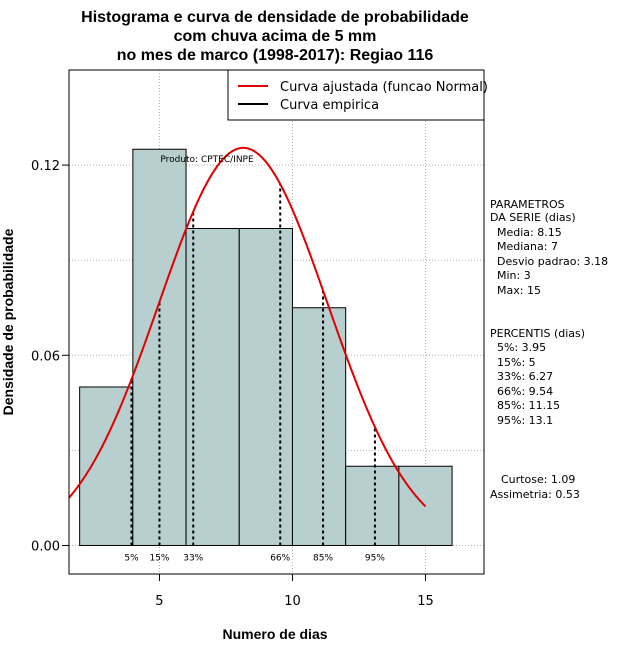 Image resolution: width=640 pixels, height=660 pixels. What do you see at coordinates (425, 601) in the screenshot?
I see `x-tick-label: 15` at bounding box center [425, 601].